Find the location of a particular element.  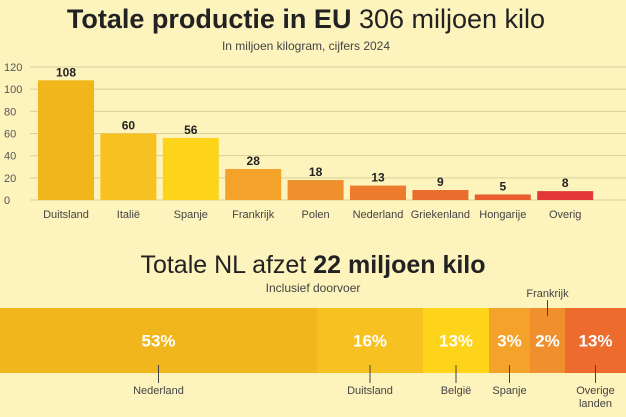

bar-value-label: 13 is located at coordinates (378, 178).